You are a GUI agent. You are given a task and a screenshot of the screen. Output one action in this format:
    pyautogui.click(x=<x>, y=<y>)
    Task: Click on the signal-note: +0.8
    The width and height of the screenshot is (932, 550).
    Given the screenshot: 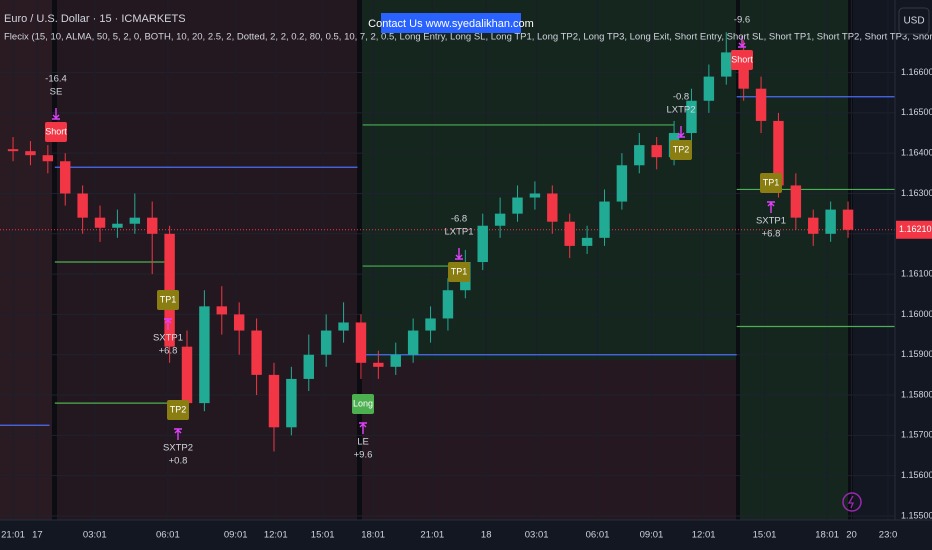 What is the action you would take?
    pyautogui.click(x=178, y=461)
    